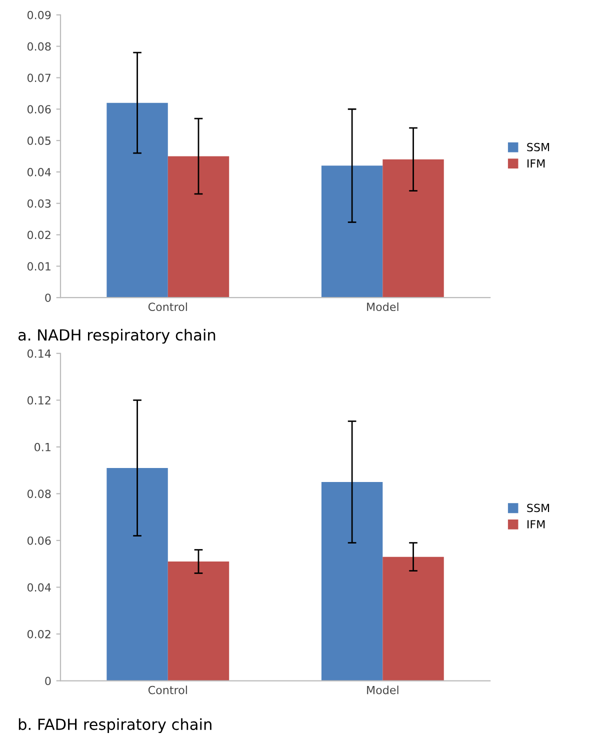 This screenshot has width=605, height=744. Describe the element at coordinates (39, 78) in the screenshot. I see `y-tick-label: 0.07` at that location.